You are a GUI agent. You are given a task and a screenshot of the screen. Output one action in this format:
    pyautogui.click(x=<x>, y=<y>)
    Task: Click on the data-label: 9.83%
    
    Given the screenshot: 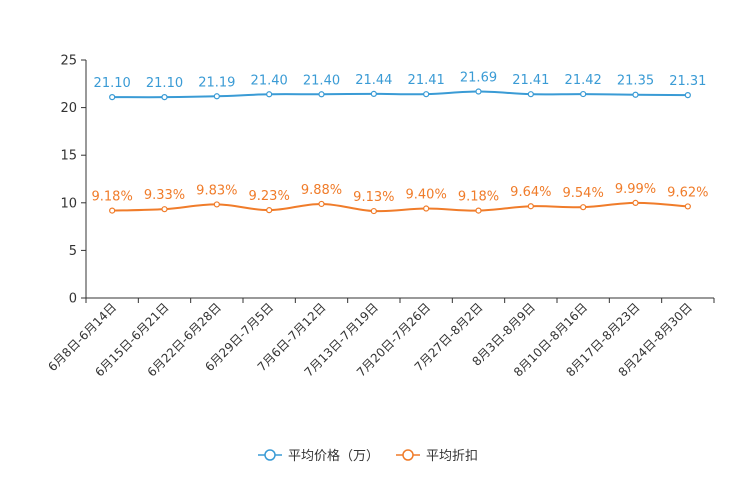 What is the action you would take?
    pyautogui.click(x=216, y=190)
    